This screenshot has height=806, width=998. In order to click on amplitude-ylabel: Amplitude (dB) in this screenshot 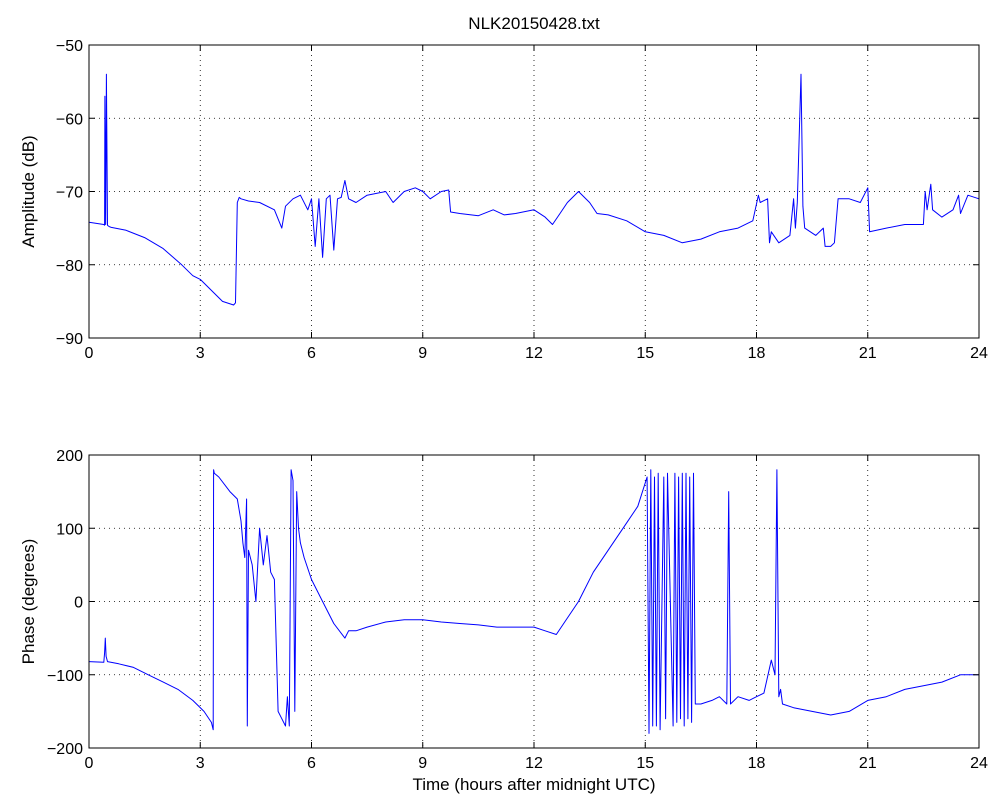, I will do `click(28, 191)`.